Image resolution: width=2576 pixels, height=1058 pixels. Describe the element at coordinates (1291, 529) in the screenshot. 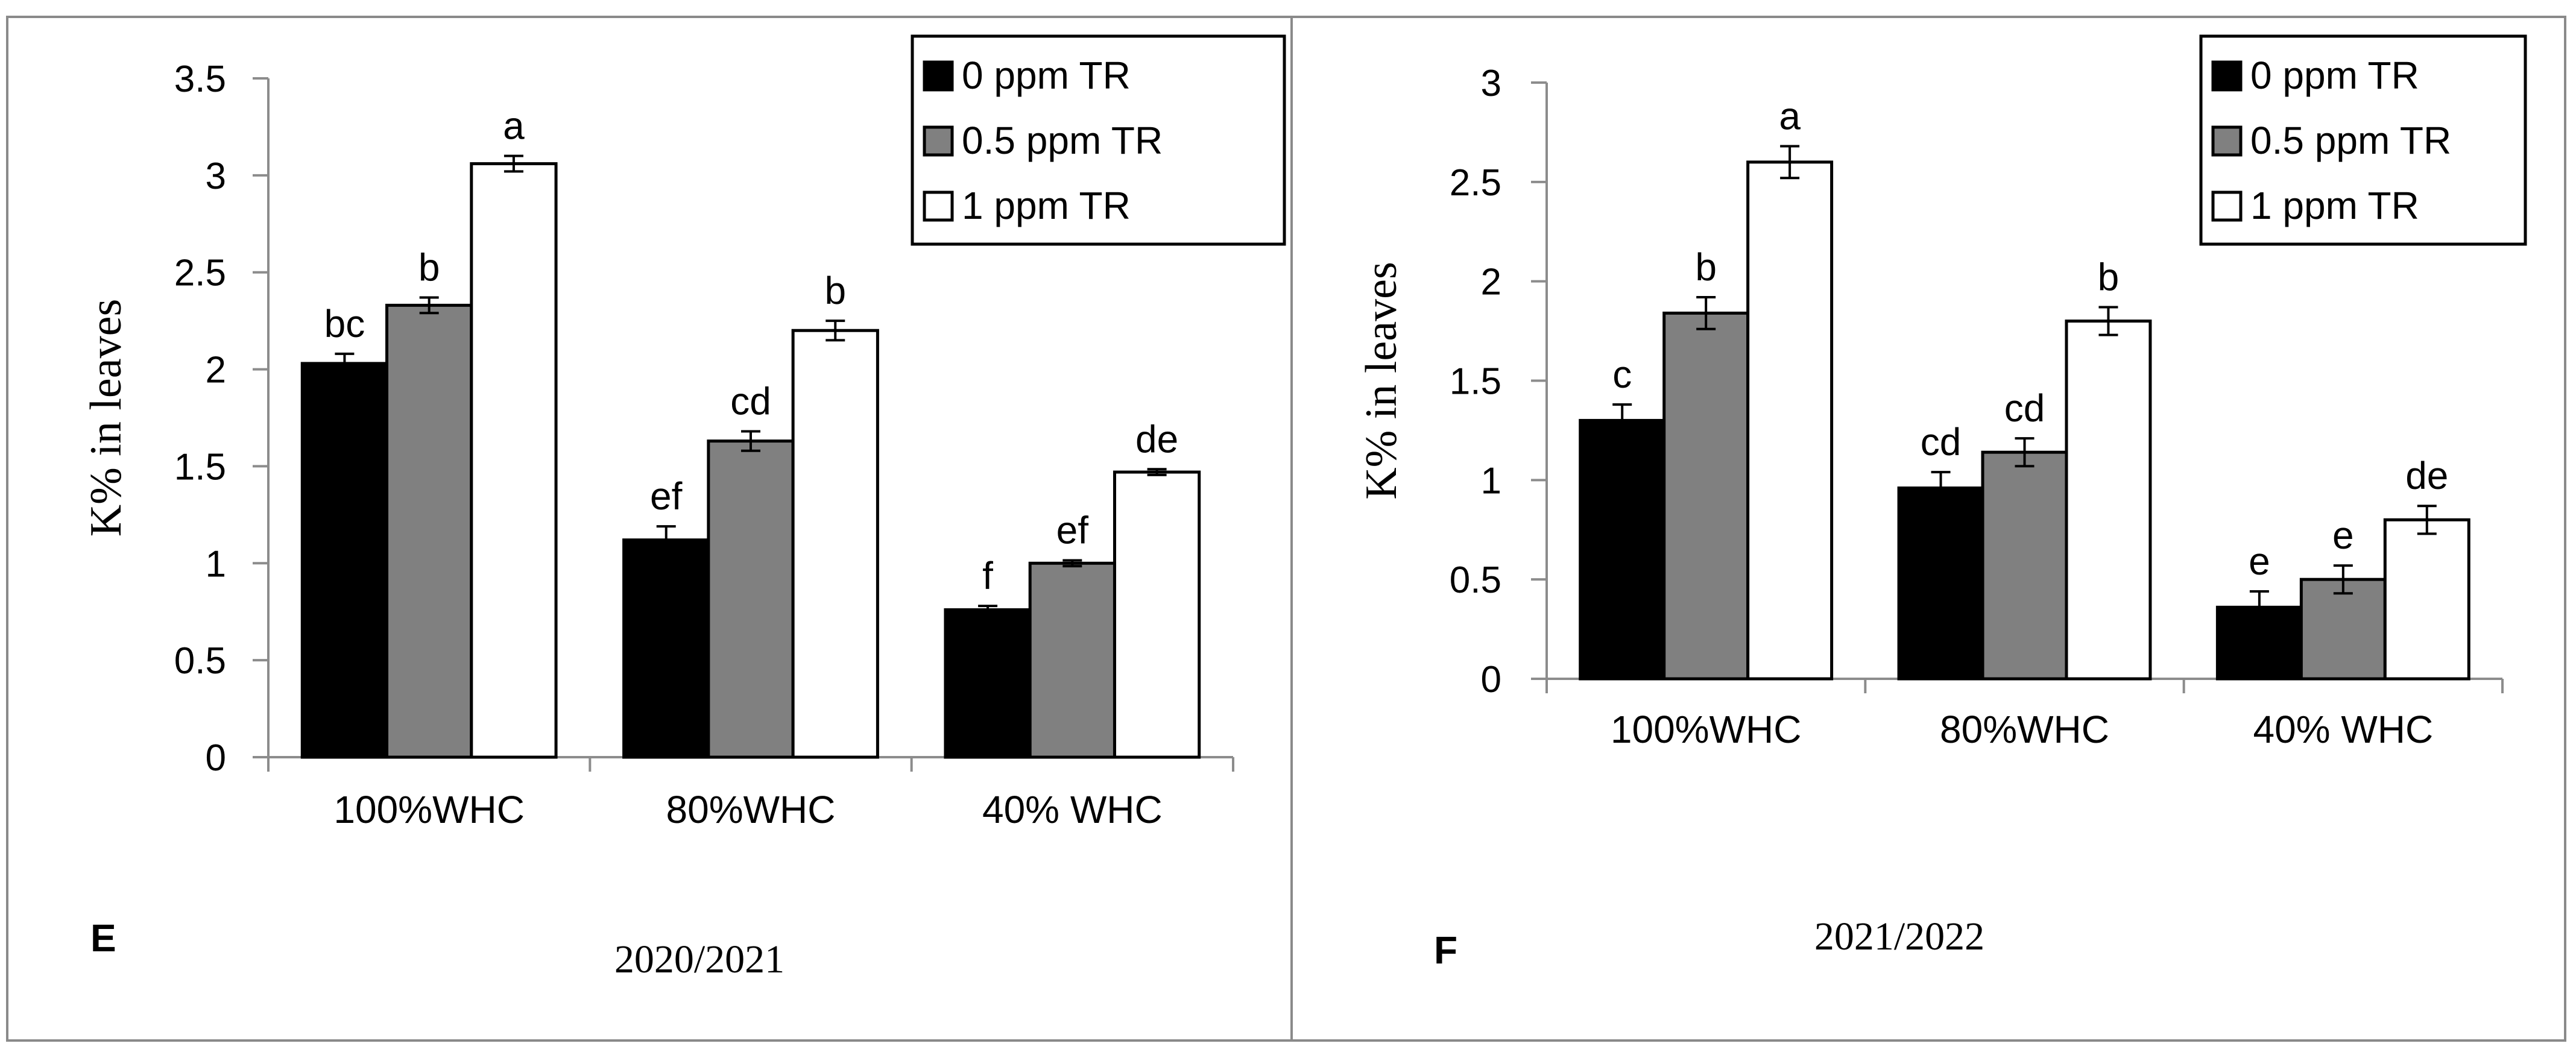

I see `panel-divider` at that location.